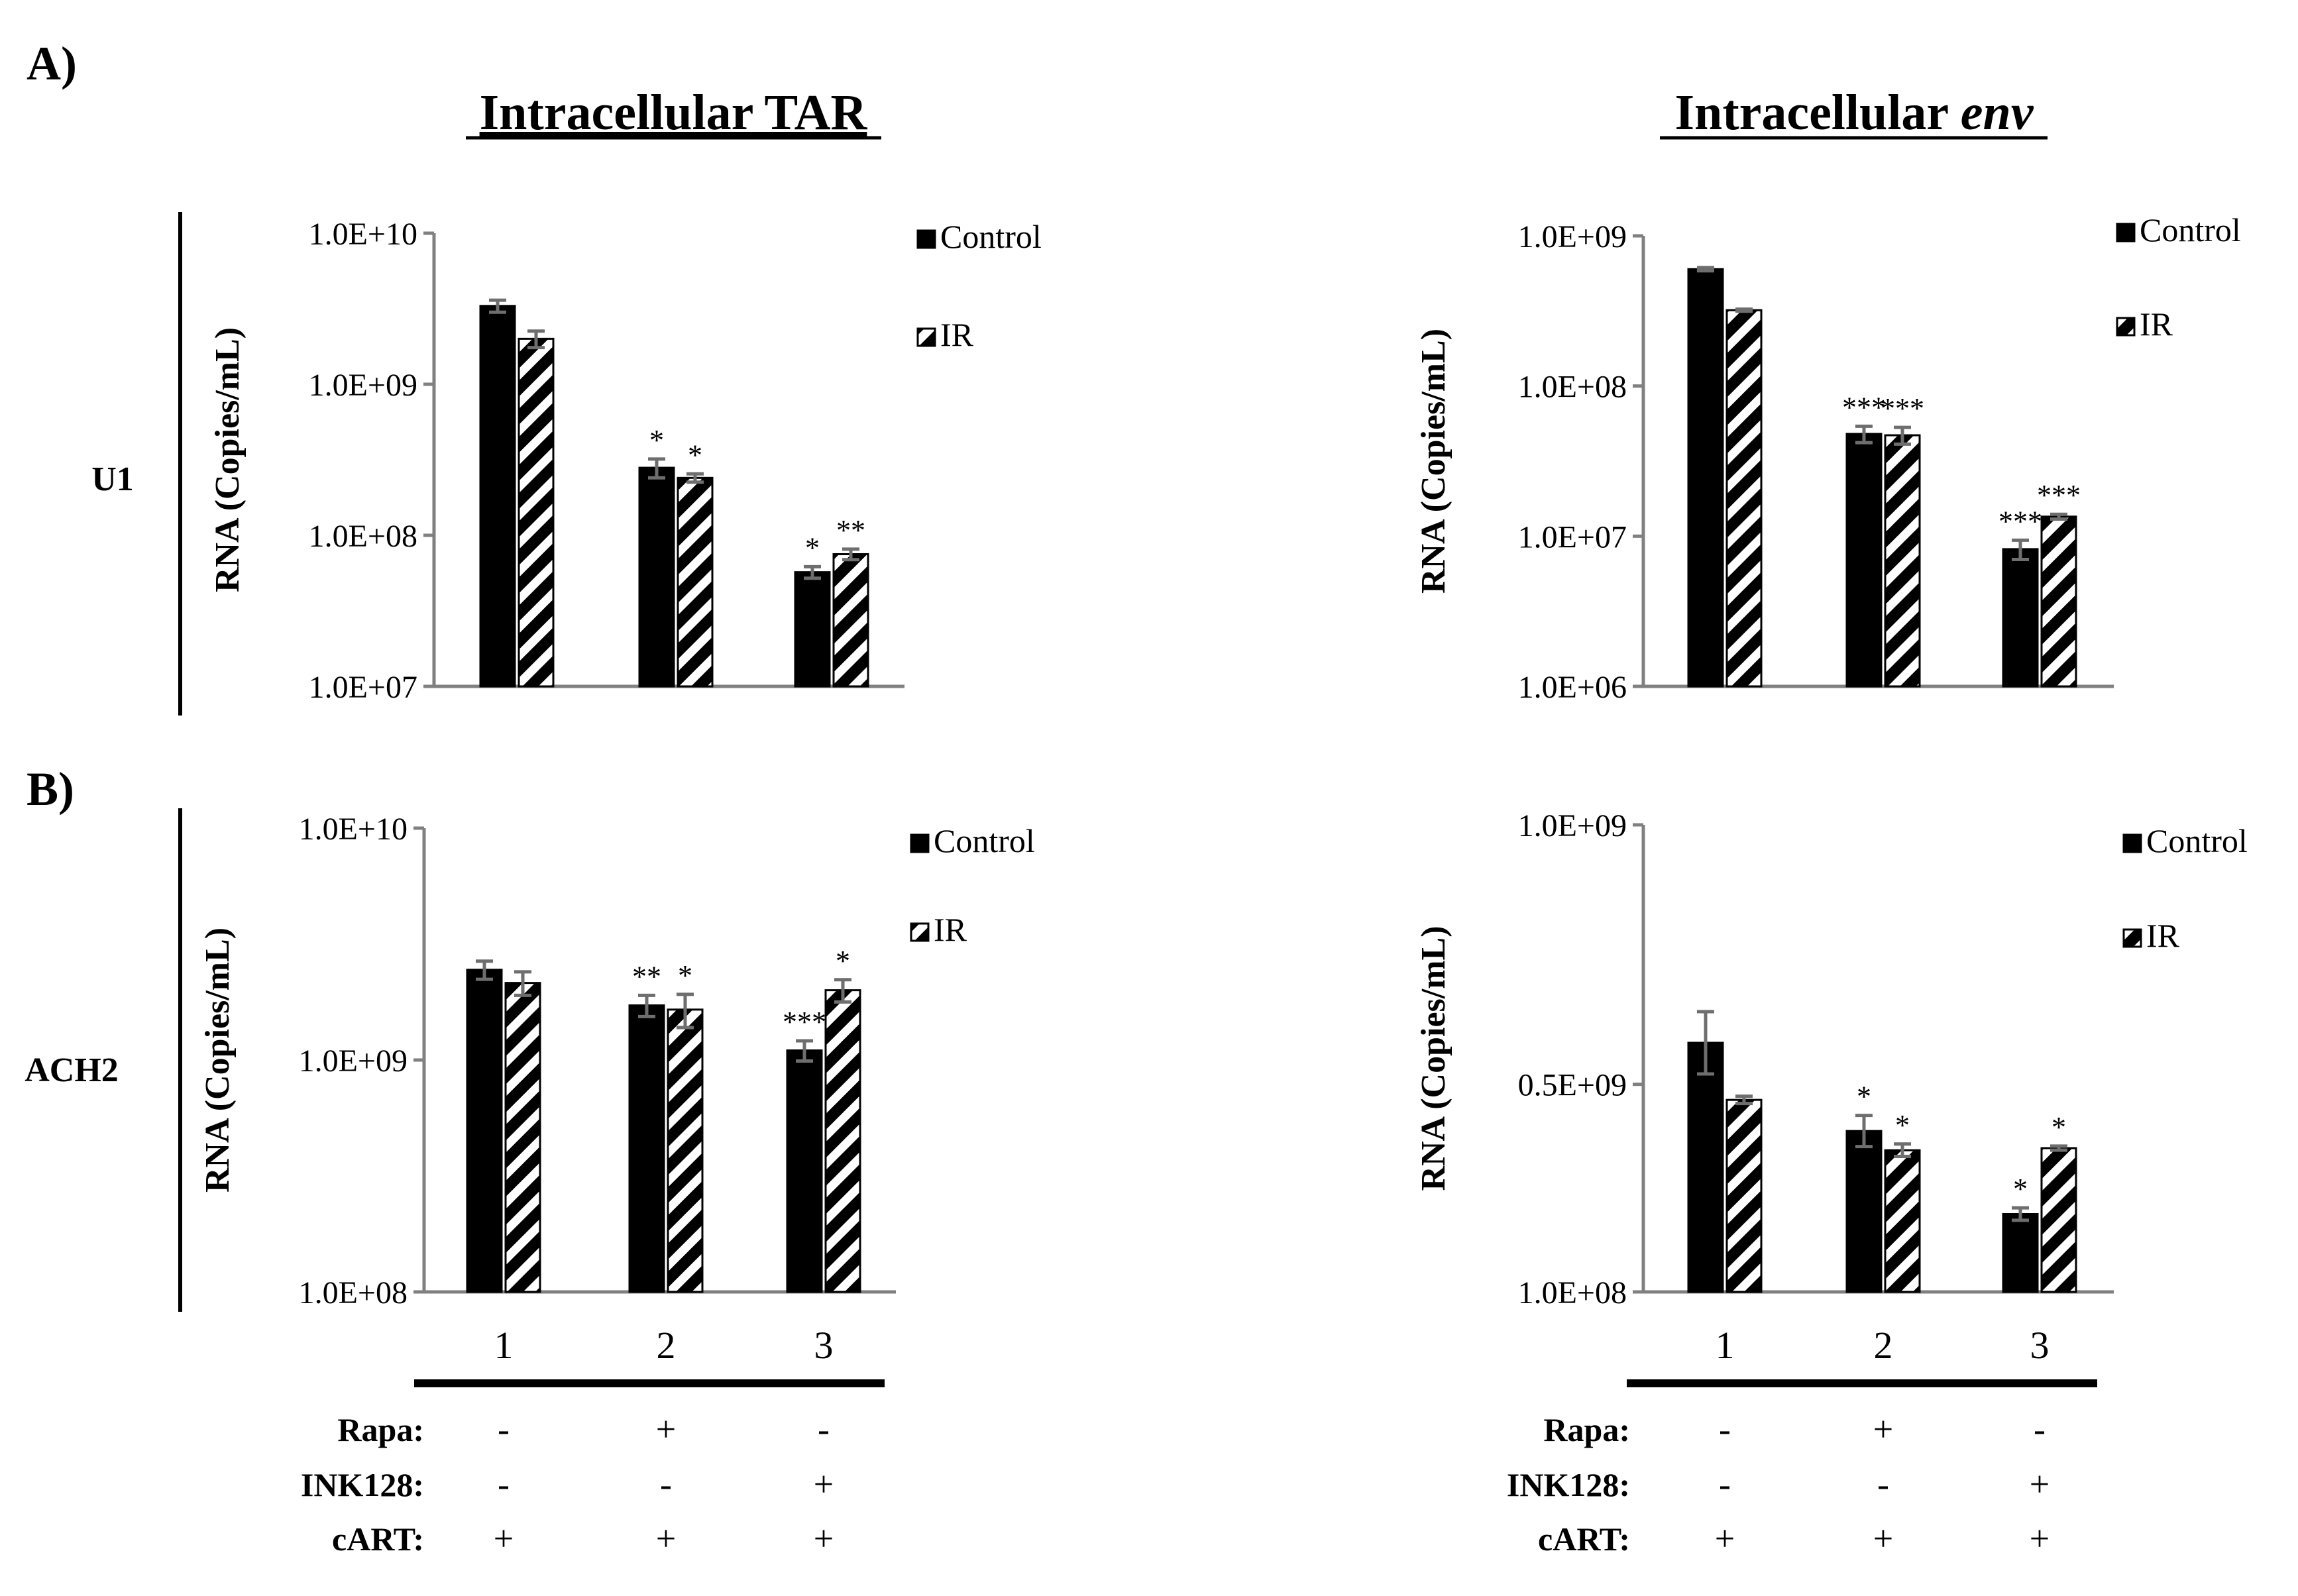  What do you see at coordinates (112, 479) in the screenshot?
I see `row-label-u1: U1` at bounding box center [112, 479].